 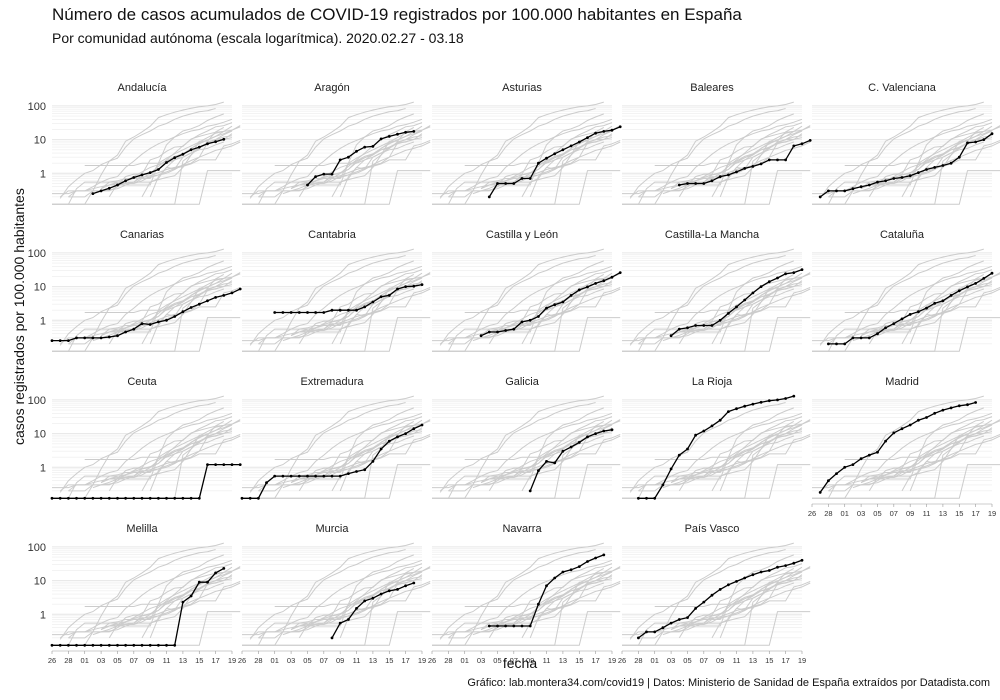 What do you see at coordinates (904, 447) in the screenshot?
I see `facet-panel: Madrid 26 28 01 03 05 07 09 11 13 15 17 19` at bounding box center [904, 447].